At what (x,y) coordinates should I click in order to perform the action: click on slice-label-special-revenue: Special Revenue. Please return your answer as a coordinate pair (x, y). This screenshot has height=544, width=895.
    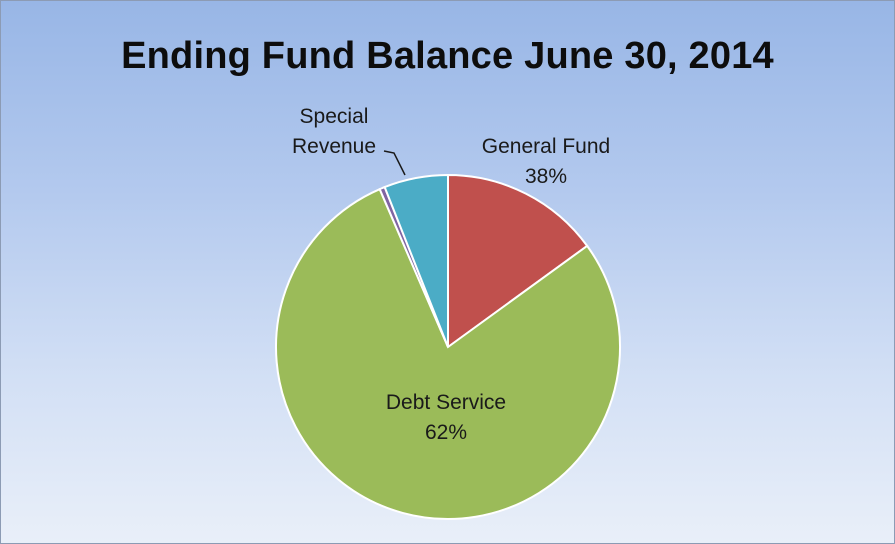
    Looking at the image, I should click on (334, 131).